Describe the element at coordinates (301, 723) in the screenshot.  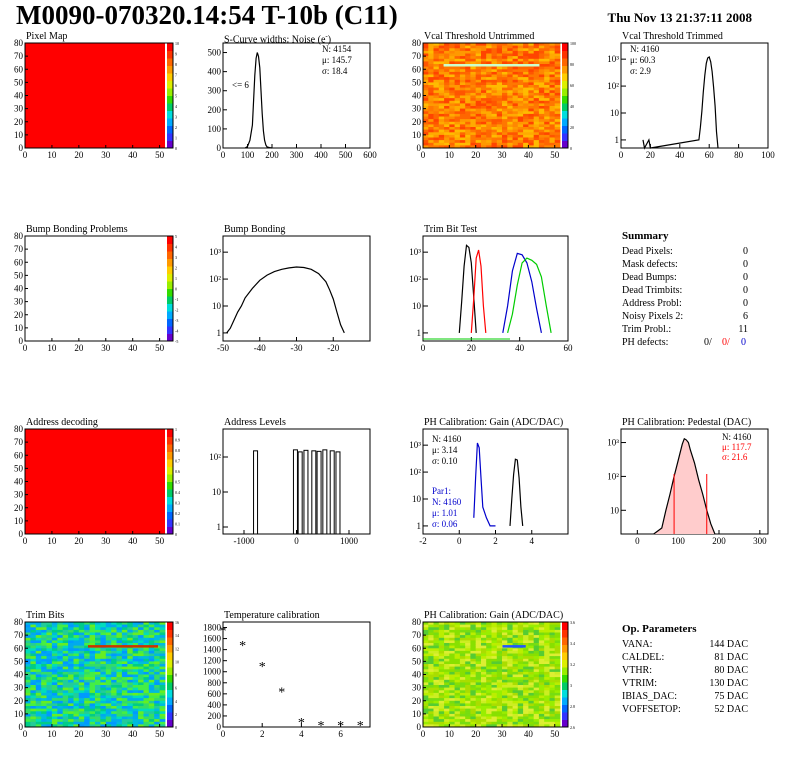
I see `temp-cal-point: *` at that location.